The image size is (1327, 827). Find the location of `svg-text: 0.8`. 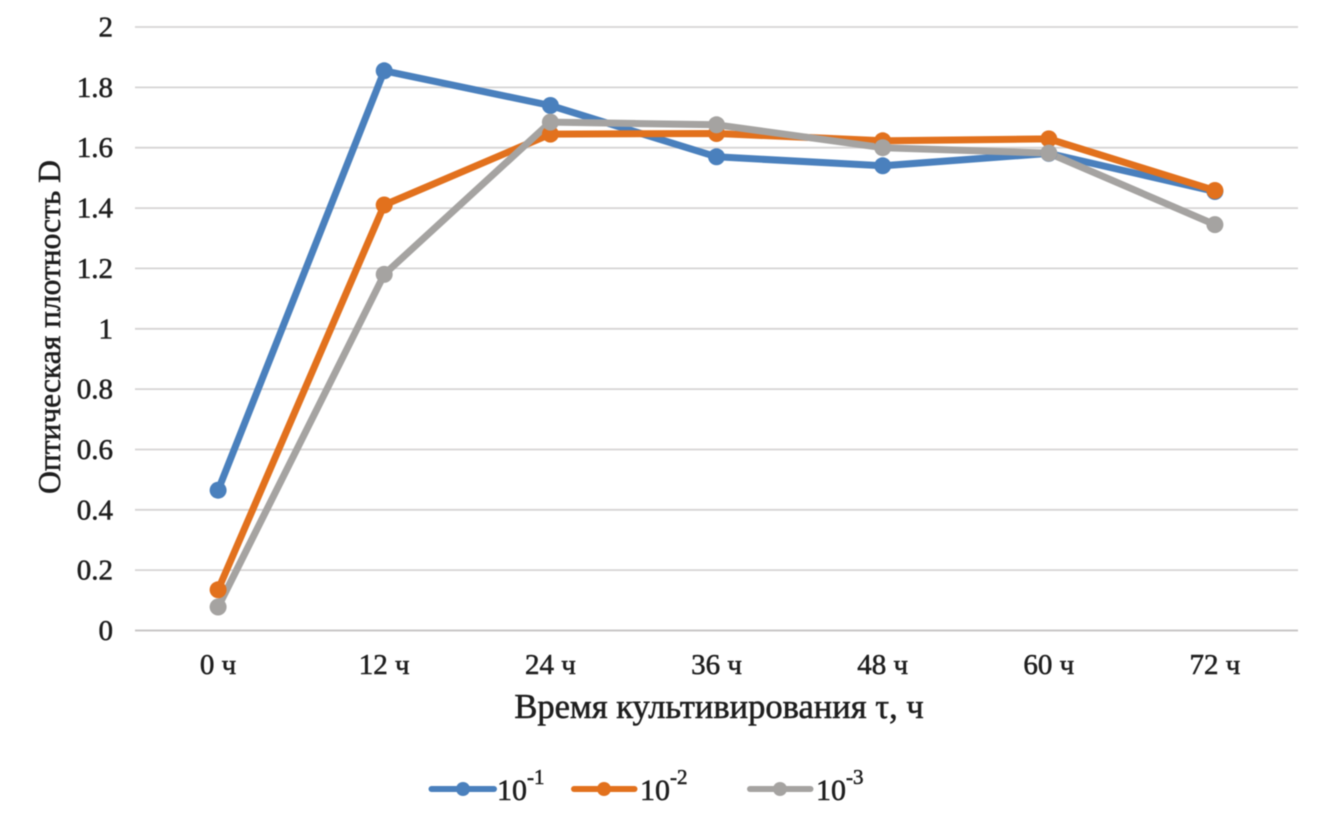

svg-text: 0.8 is located at coordinates (95, 390).